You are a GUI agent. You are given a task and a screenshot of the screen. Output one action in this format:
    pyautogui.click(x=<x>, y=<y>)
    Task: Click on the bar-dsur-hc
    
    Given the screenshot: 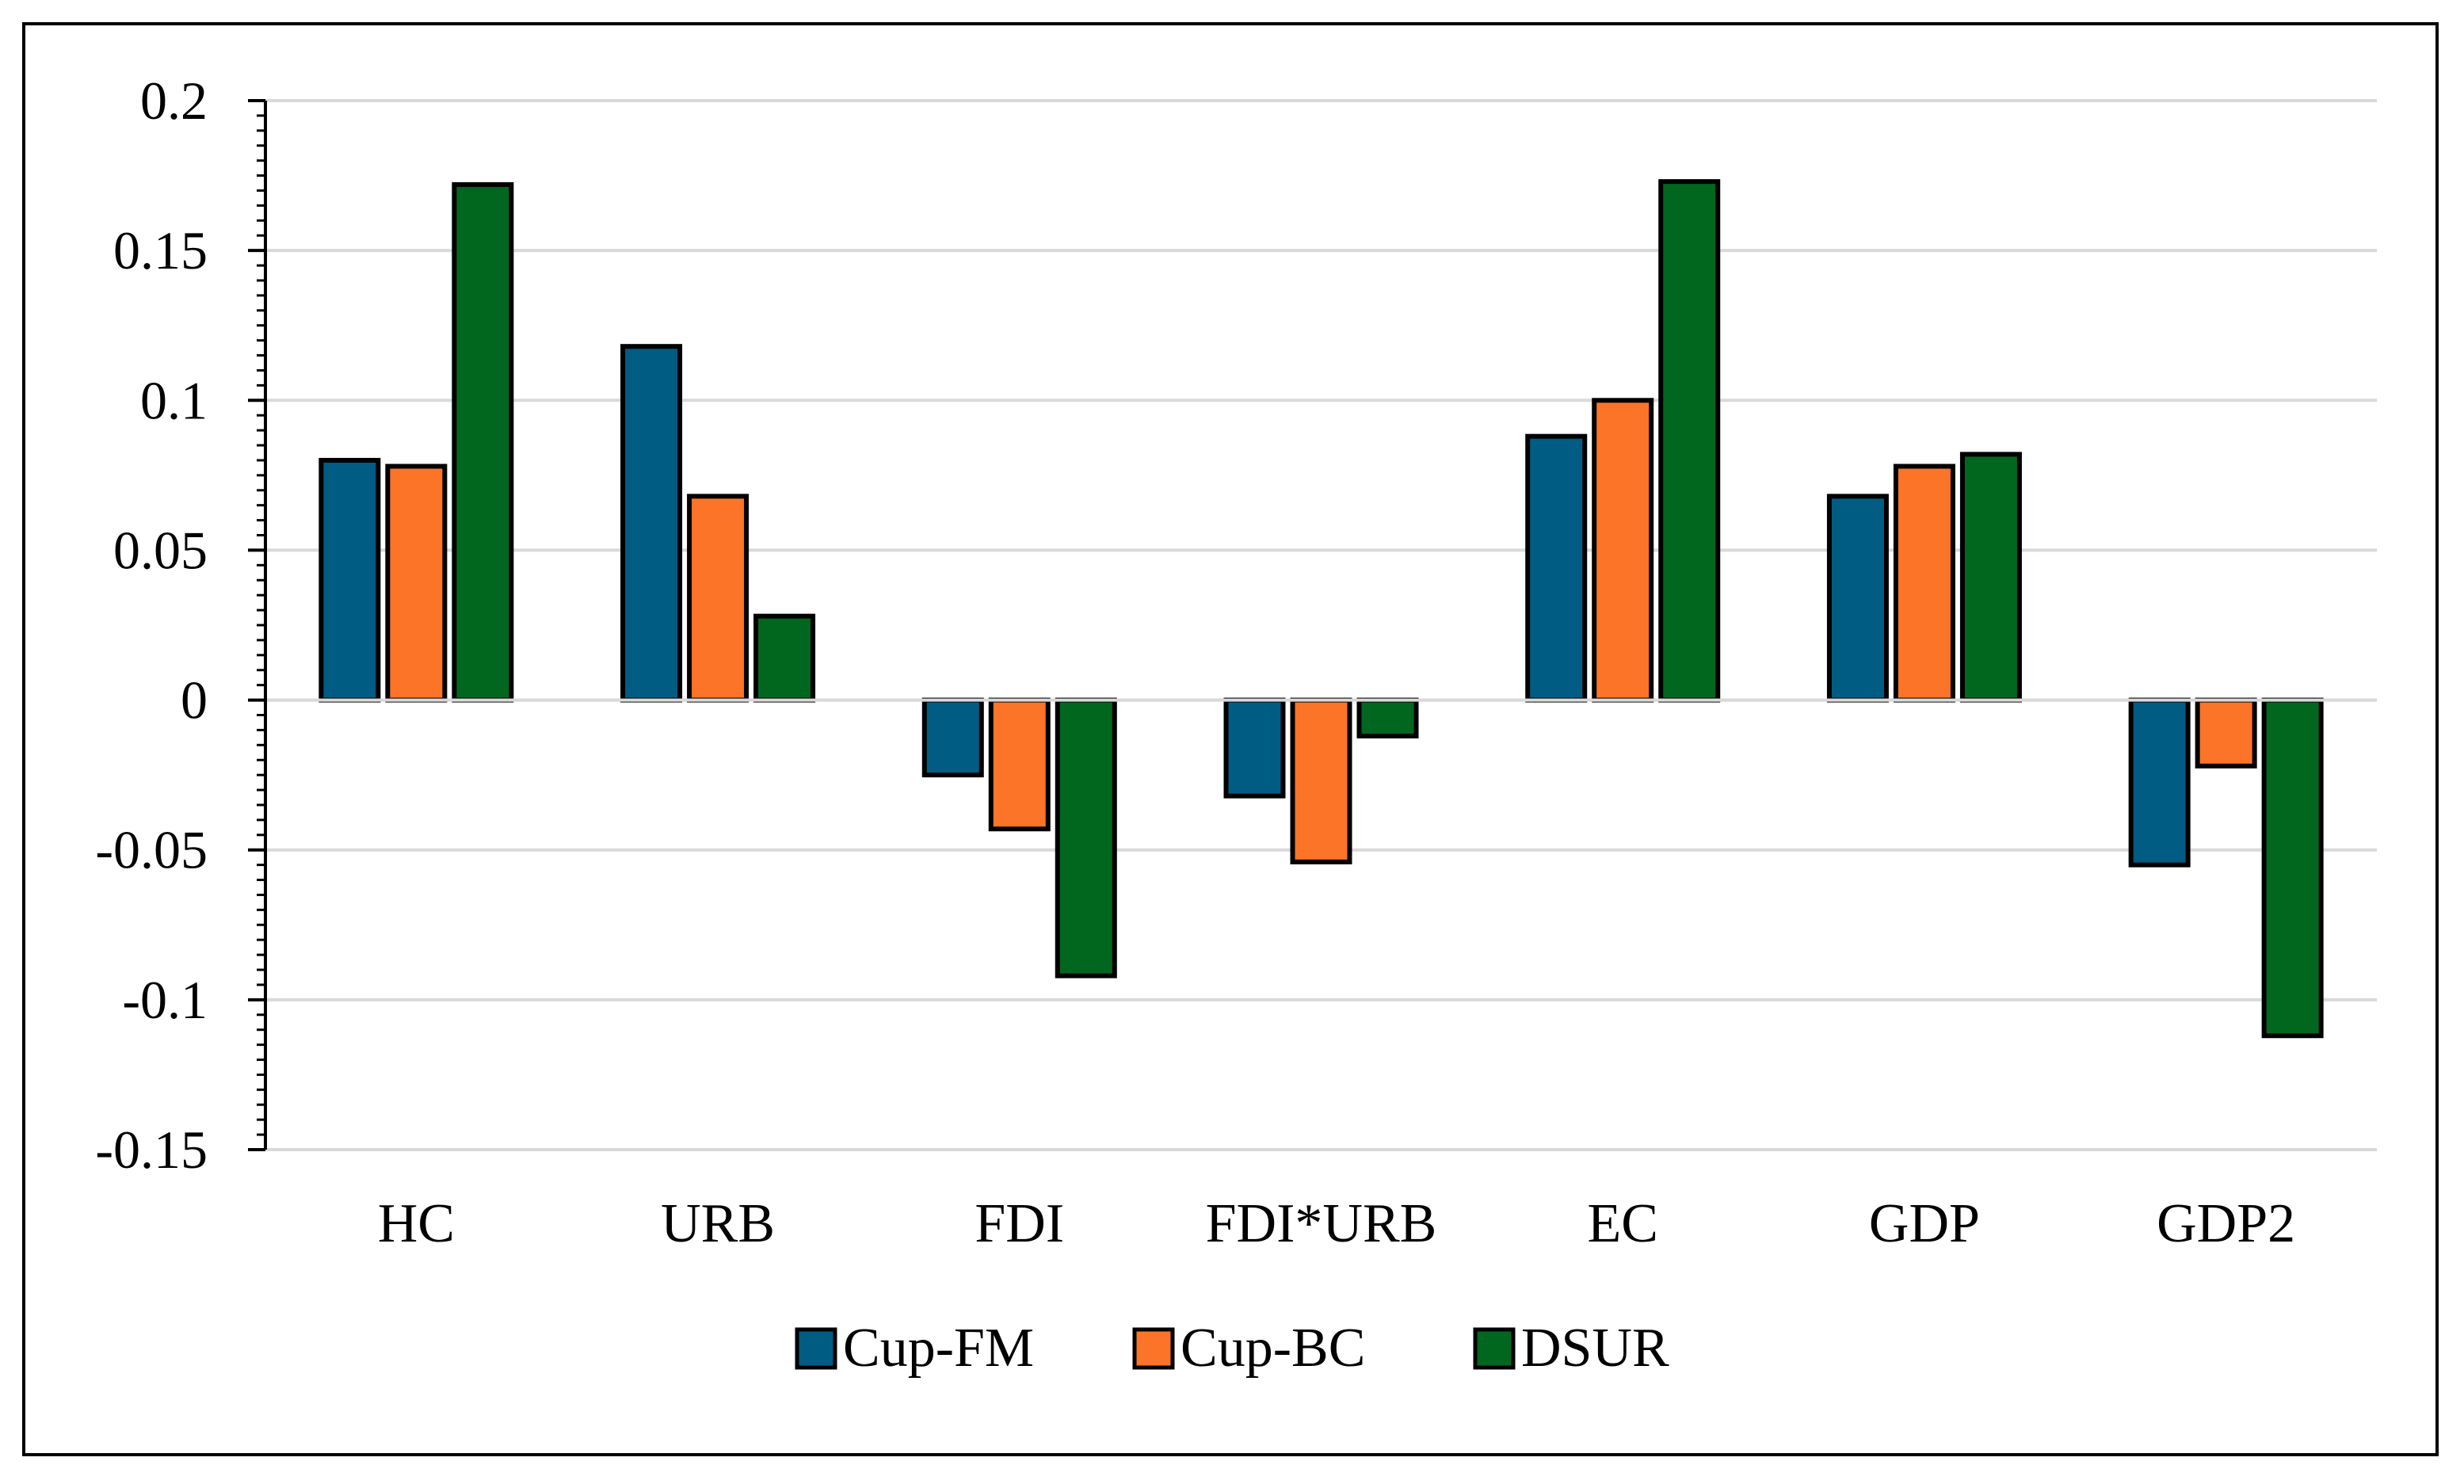 What is the action you would take?
    pyautogui.click(x=483, y=442)
    